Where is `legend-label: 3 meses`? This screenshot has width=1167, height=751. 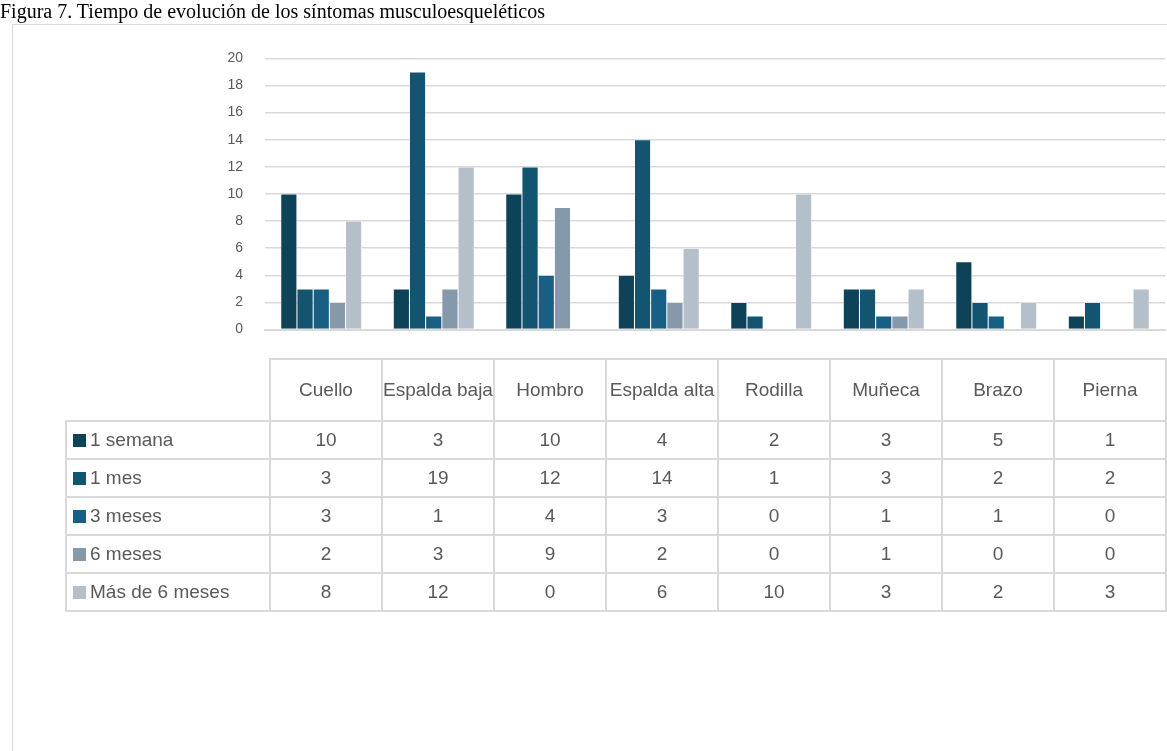 legend-label: 3 meses is located at coordinates (168, 516).